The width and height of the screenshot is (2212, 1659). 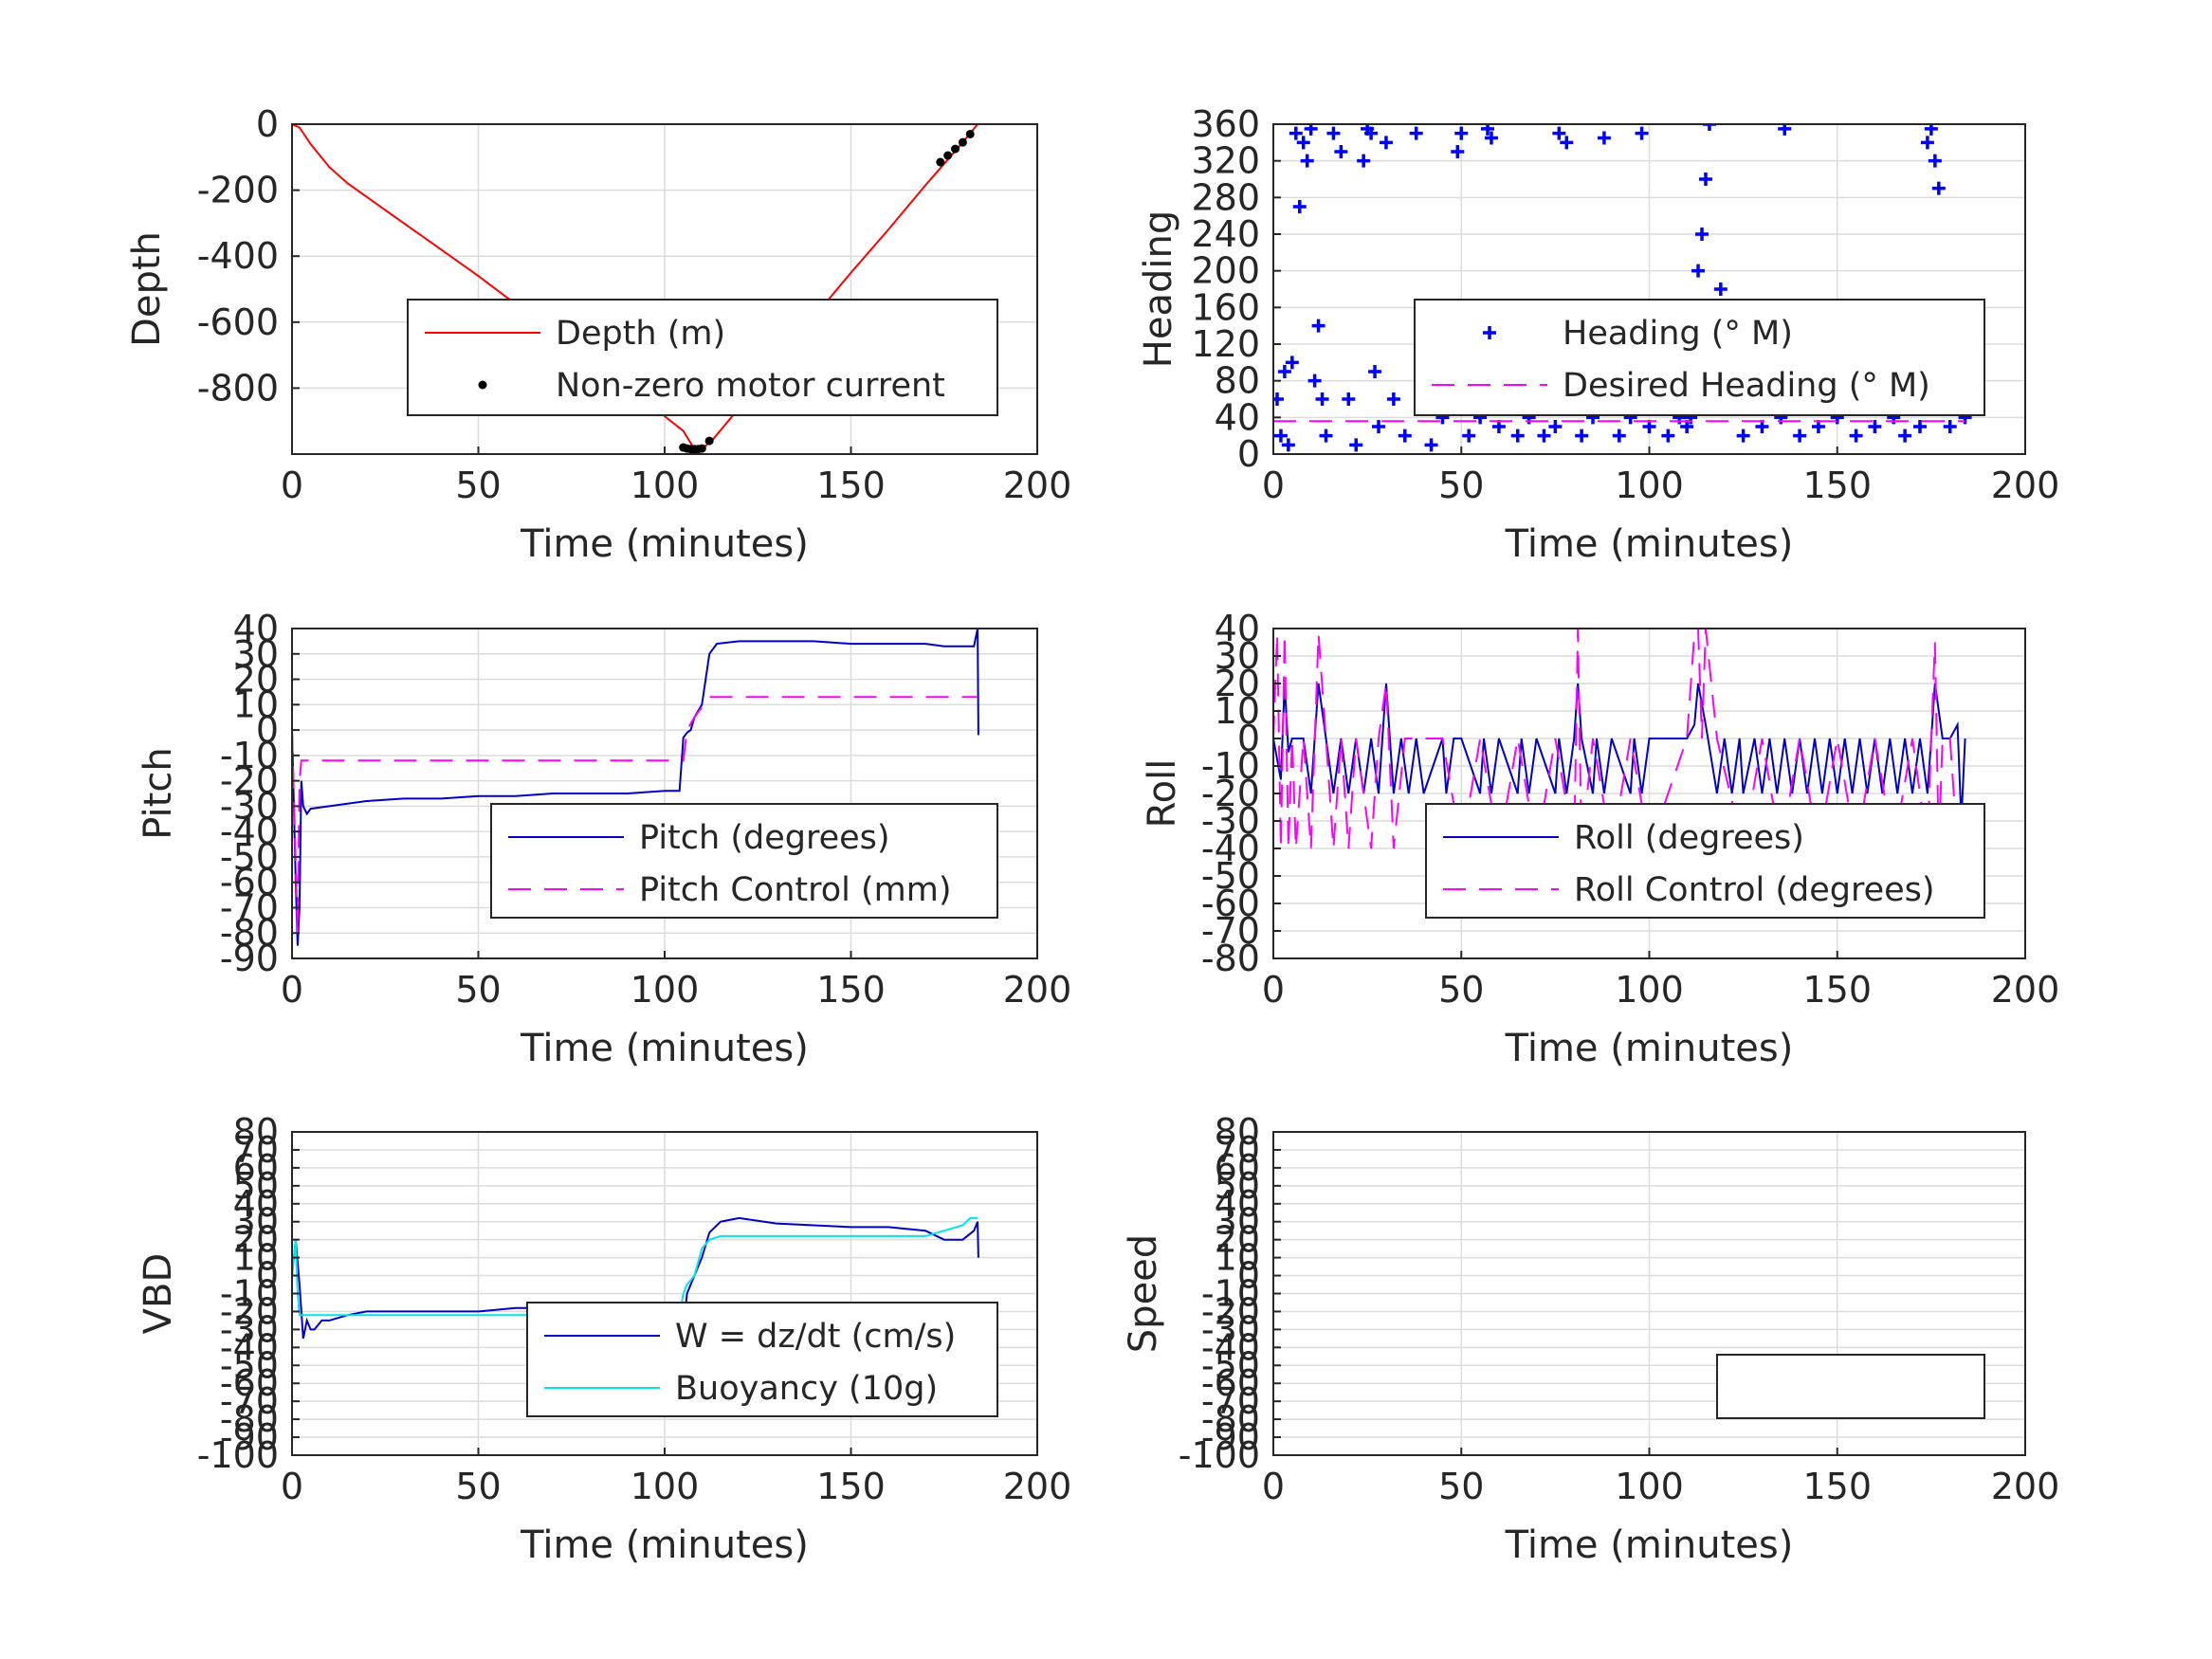 What do you see at coordinates (1237, 683) in the screenshot?
I see `roll-ytick-label: 20` at bounding box center [1237, 683].